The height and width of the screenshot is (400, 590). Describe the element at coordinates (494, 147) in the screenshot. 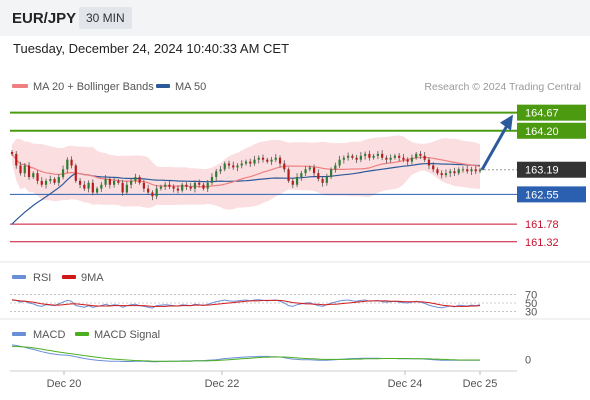

I see `projection-arrow-shaft` at that location.